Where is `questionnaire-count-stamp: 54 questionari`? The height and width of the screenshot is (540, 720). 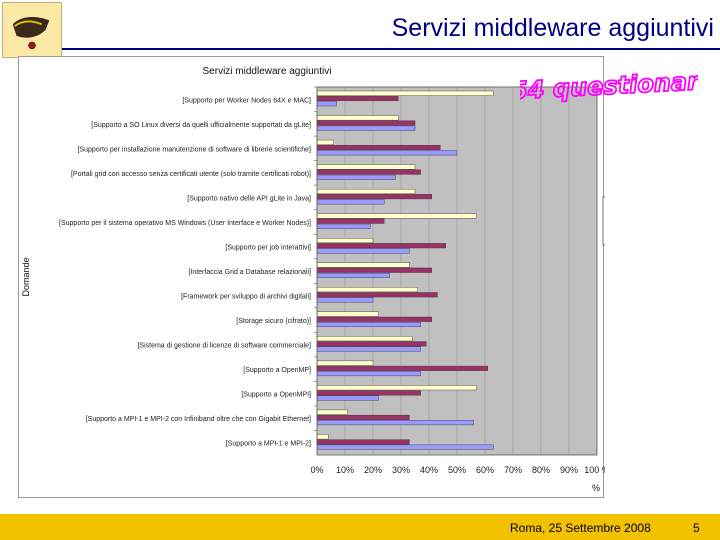
questionnaire-count-stamp: 54 questionari is located at coordinates (609, 85).